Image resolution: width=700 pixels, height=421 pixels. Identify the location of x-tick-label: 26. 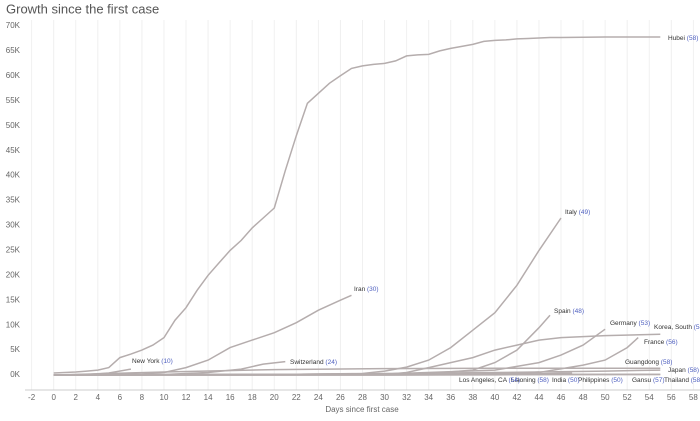
(340, 397).